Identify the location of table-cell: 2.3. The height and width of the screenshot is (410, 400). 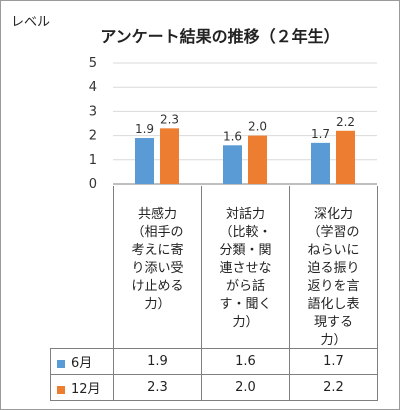
(157, 387).